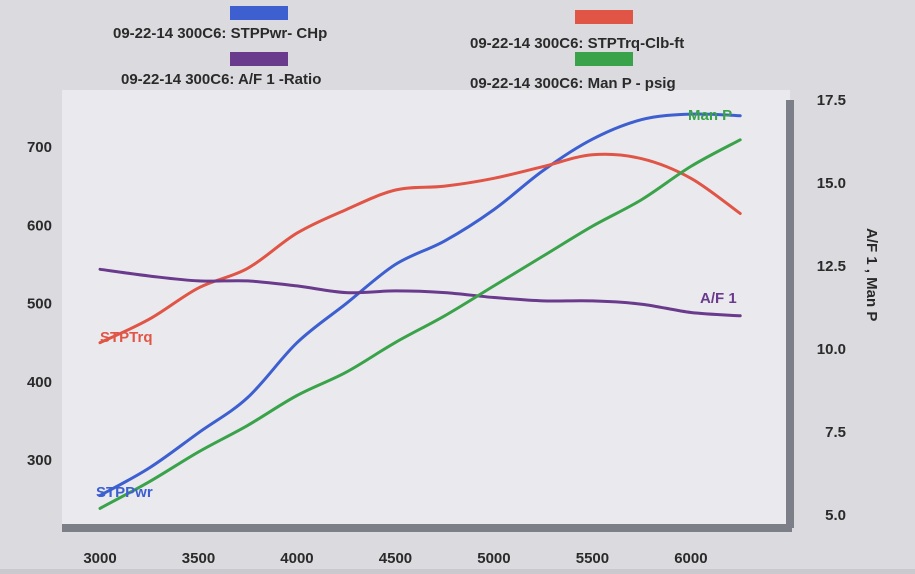 Image resolution: width=915 pixels, height=574 pixels. Describe the element at coordinates (39, 147) in the screenshot. I see `left-tick-label: 700` at that location.